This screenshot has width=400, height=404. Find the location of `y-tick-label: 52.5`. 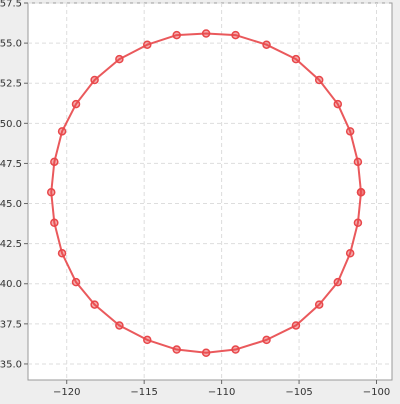

y-tick-label: 52.5 is located at coordinates (11, 84).